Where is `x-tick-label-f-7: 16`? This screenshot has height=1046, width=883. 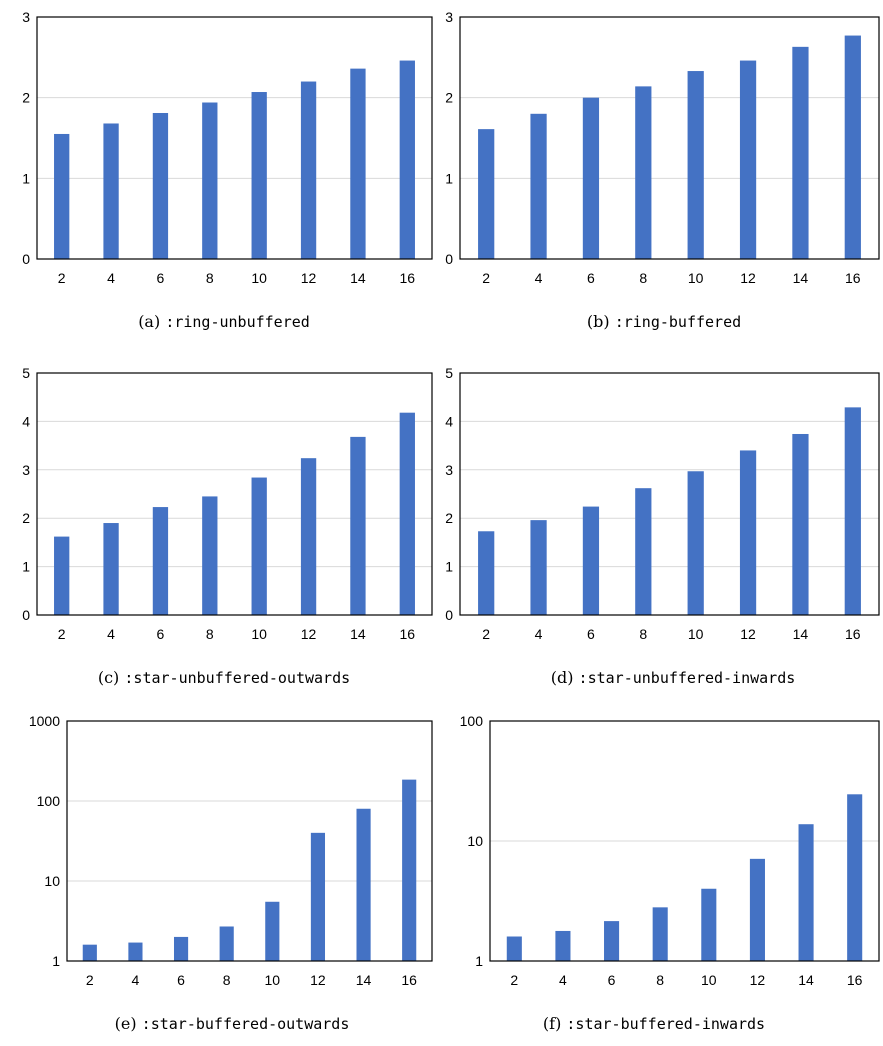 x-tick-label-f-7: 16 is located at coordinates (855, 980).